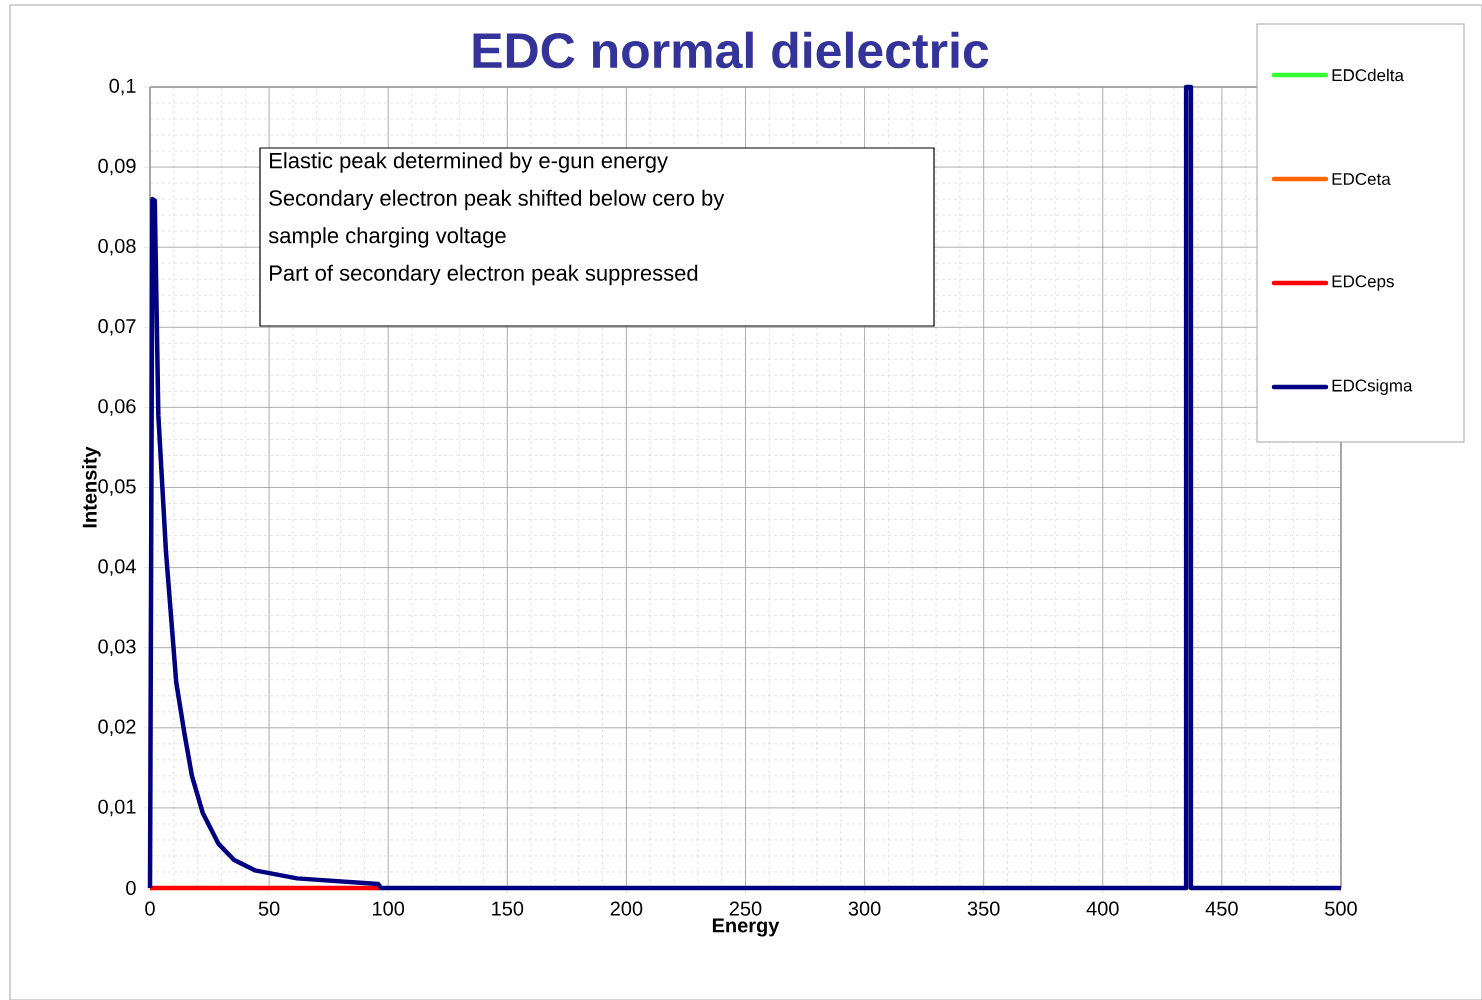 This screenshot has height=1000, width=1482. I want to click on x-tick-label: 0, so click(150, 908).